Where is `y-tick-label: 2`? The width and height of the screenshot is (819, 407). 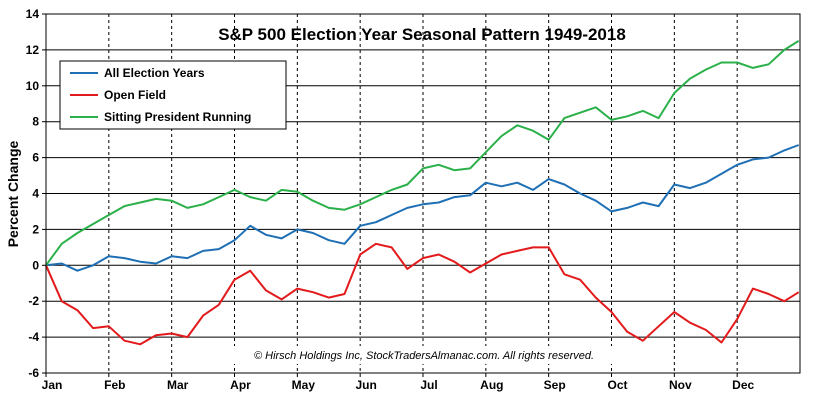 y-tick-label: 2 is located at coordinates (35, 229).